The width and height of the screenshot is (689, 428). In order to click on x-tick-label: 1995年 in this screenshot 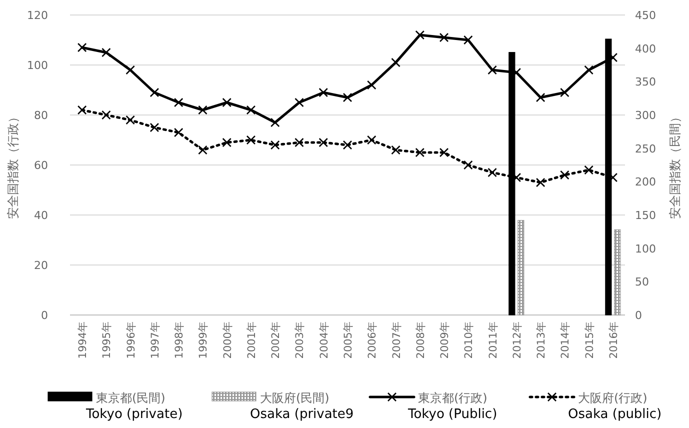, I will do `click(107, 340)`.